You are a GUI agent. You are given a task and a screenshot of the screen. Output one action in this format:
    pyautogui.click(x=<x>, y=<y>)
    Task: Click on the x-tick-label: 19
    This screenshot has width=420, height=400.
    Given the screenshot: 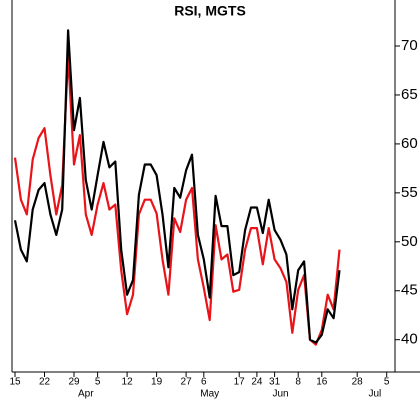 What is the action you would take?
    pyautogui.click(x=157, y=382)
    